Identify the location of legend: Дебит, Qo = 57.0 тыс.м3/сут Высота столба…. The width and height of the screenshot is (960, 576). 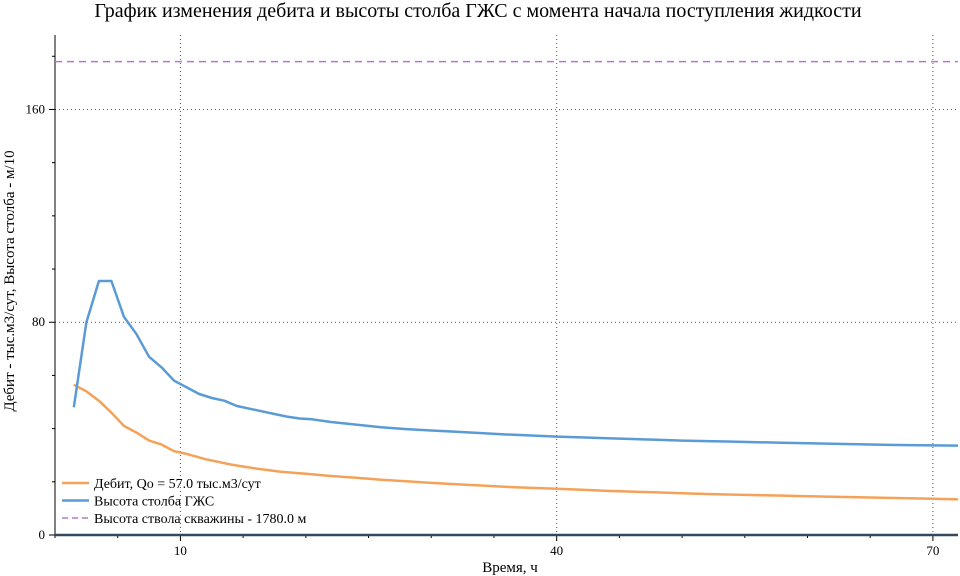
(184, 502).